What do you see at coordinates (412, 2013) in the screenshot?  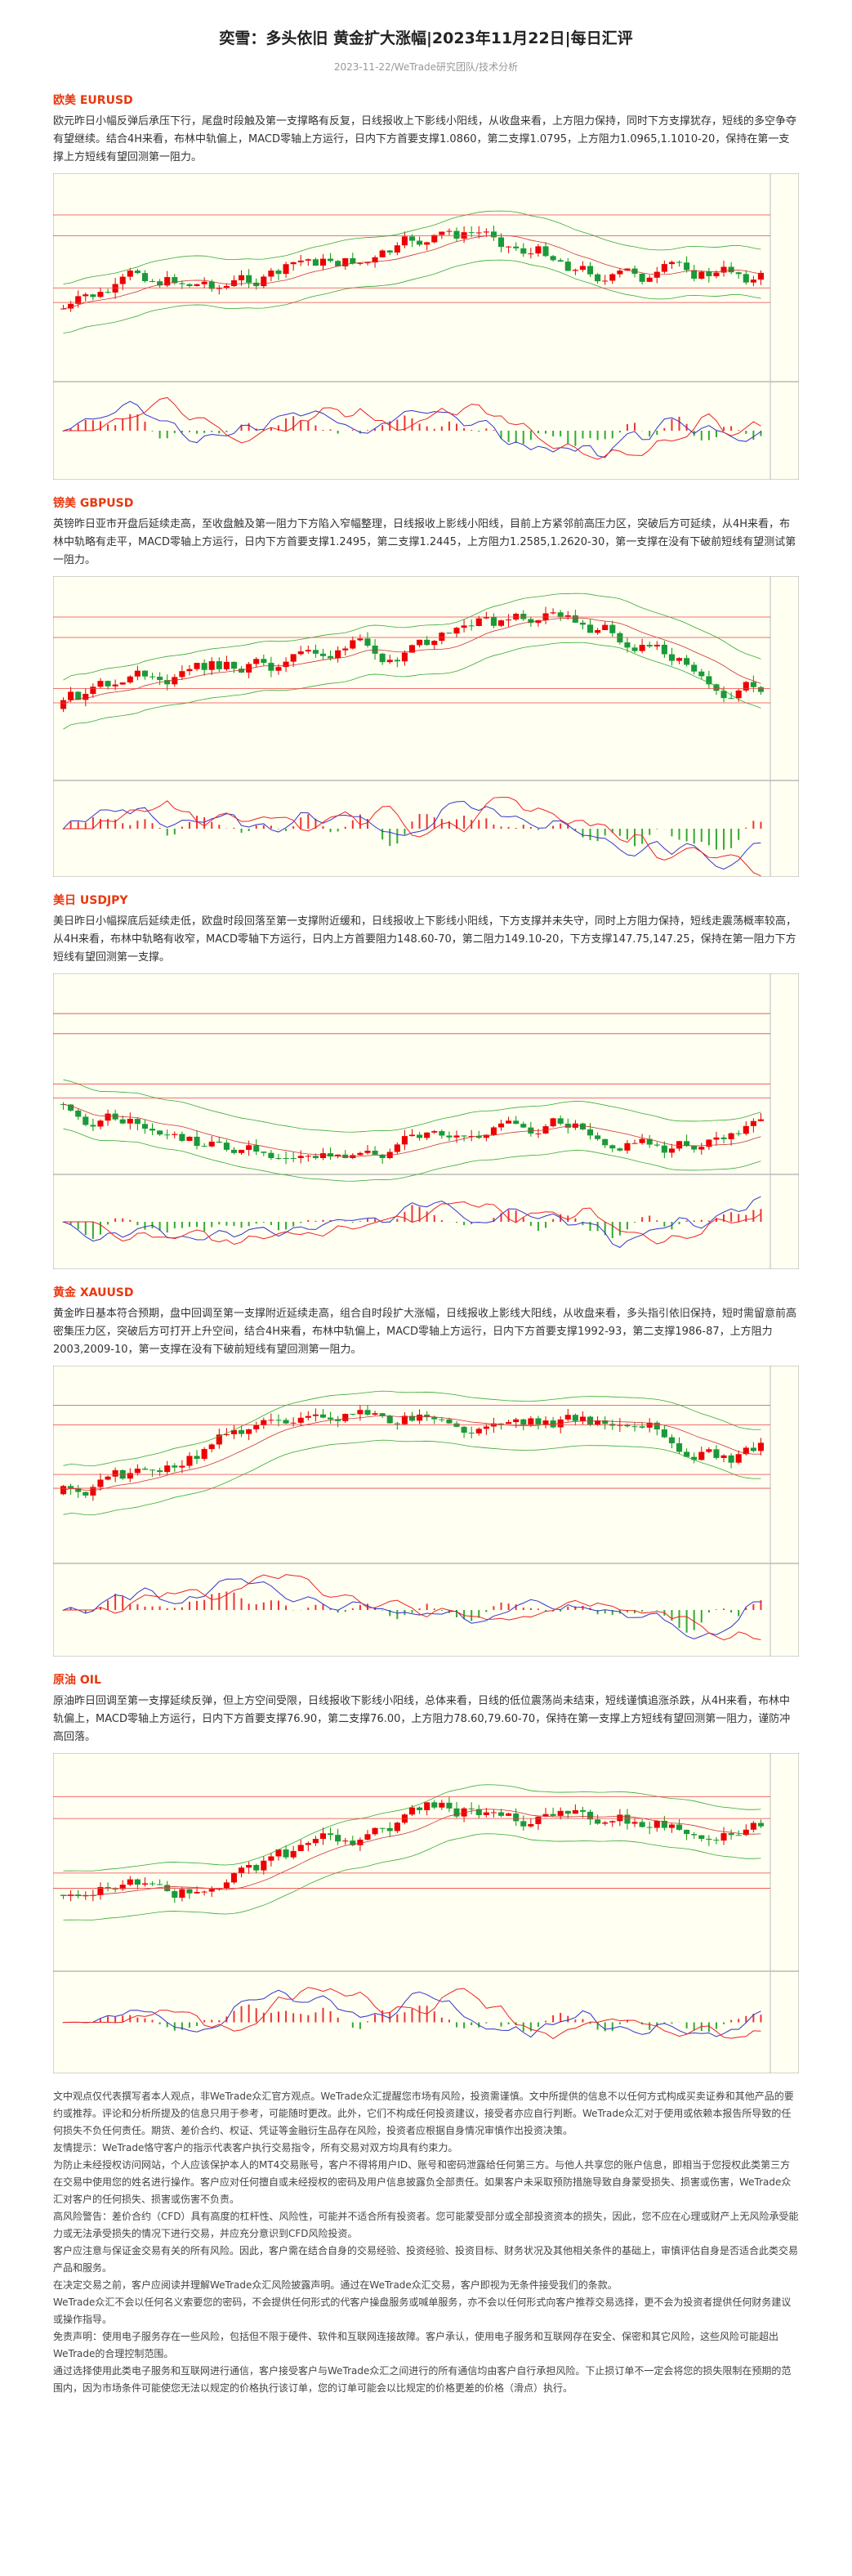 I see `macd-line` at bounding box center [412, 2013].